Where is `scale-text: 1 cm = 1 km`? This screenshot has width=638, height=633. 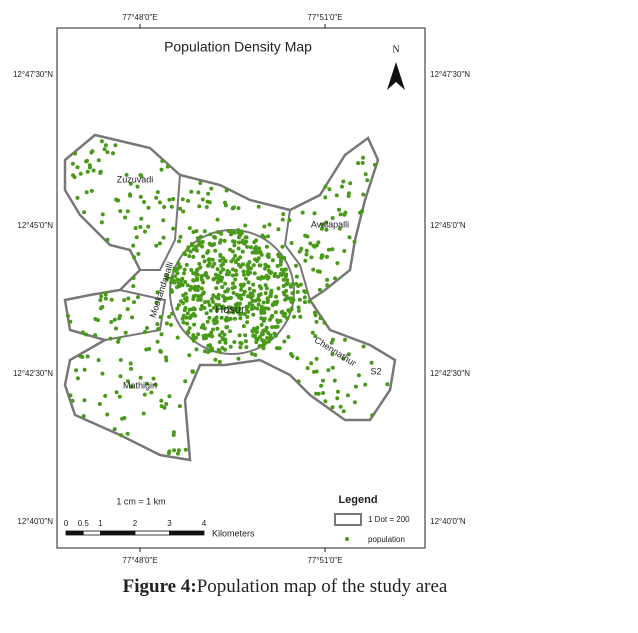 scale-text: 1 cm = 1 km is located at coordinates (140, 501).